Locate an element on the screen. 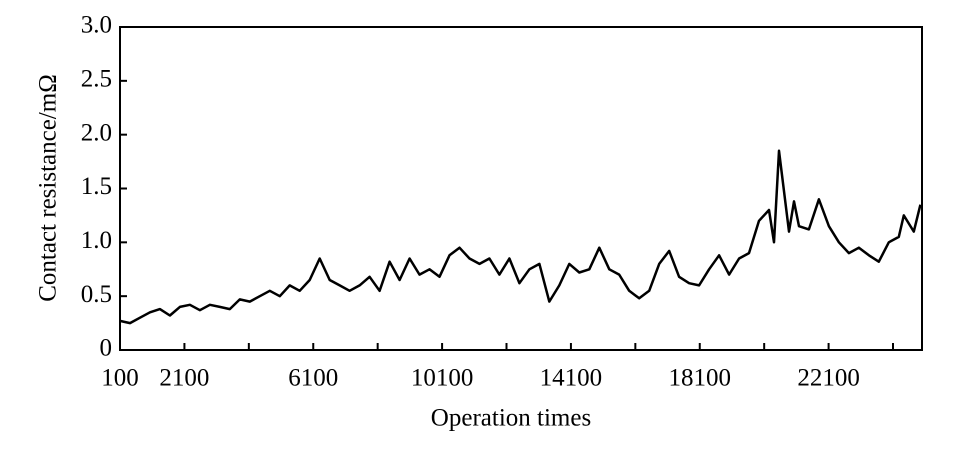 The height and width of the screenshot is (460, 964). y-tick-label: 2.0 is located at coordinates (96, 132).